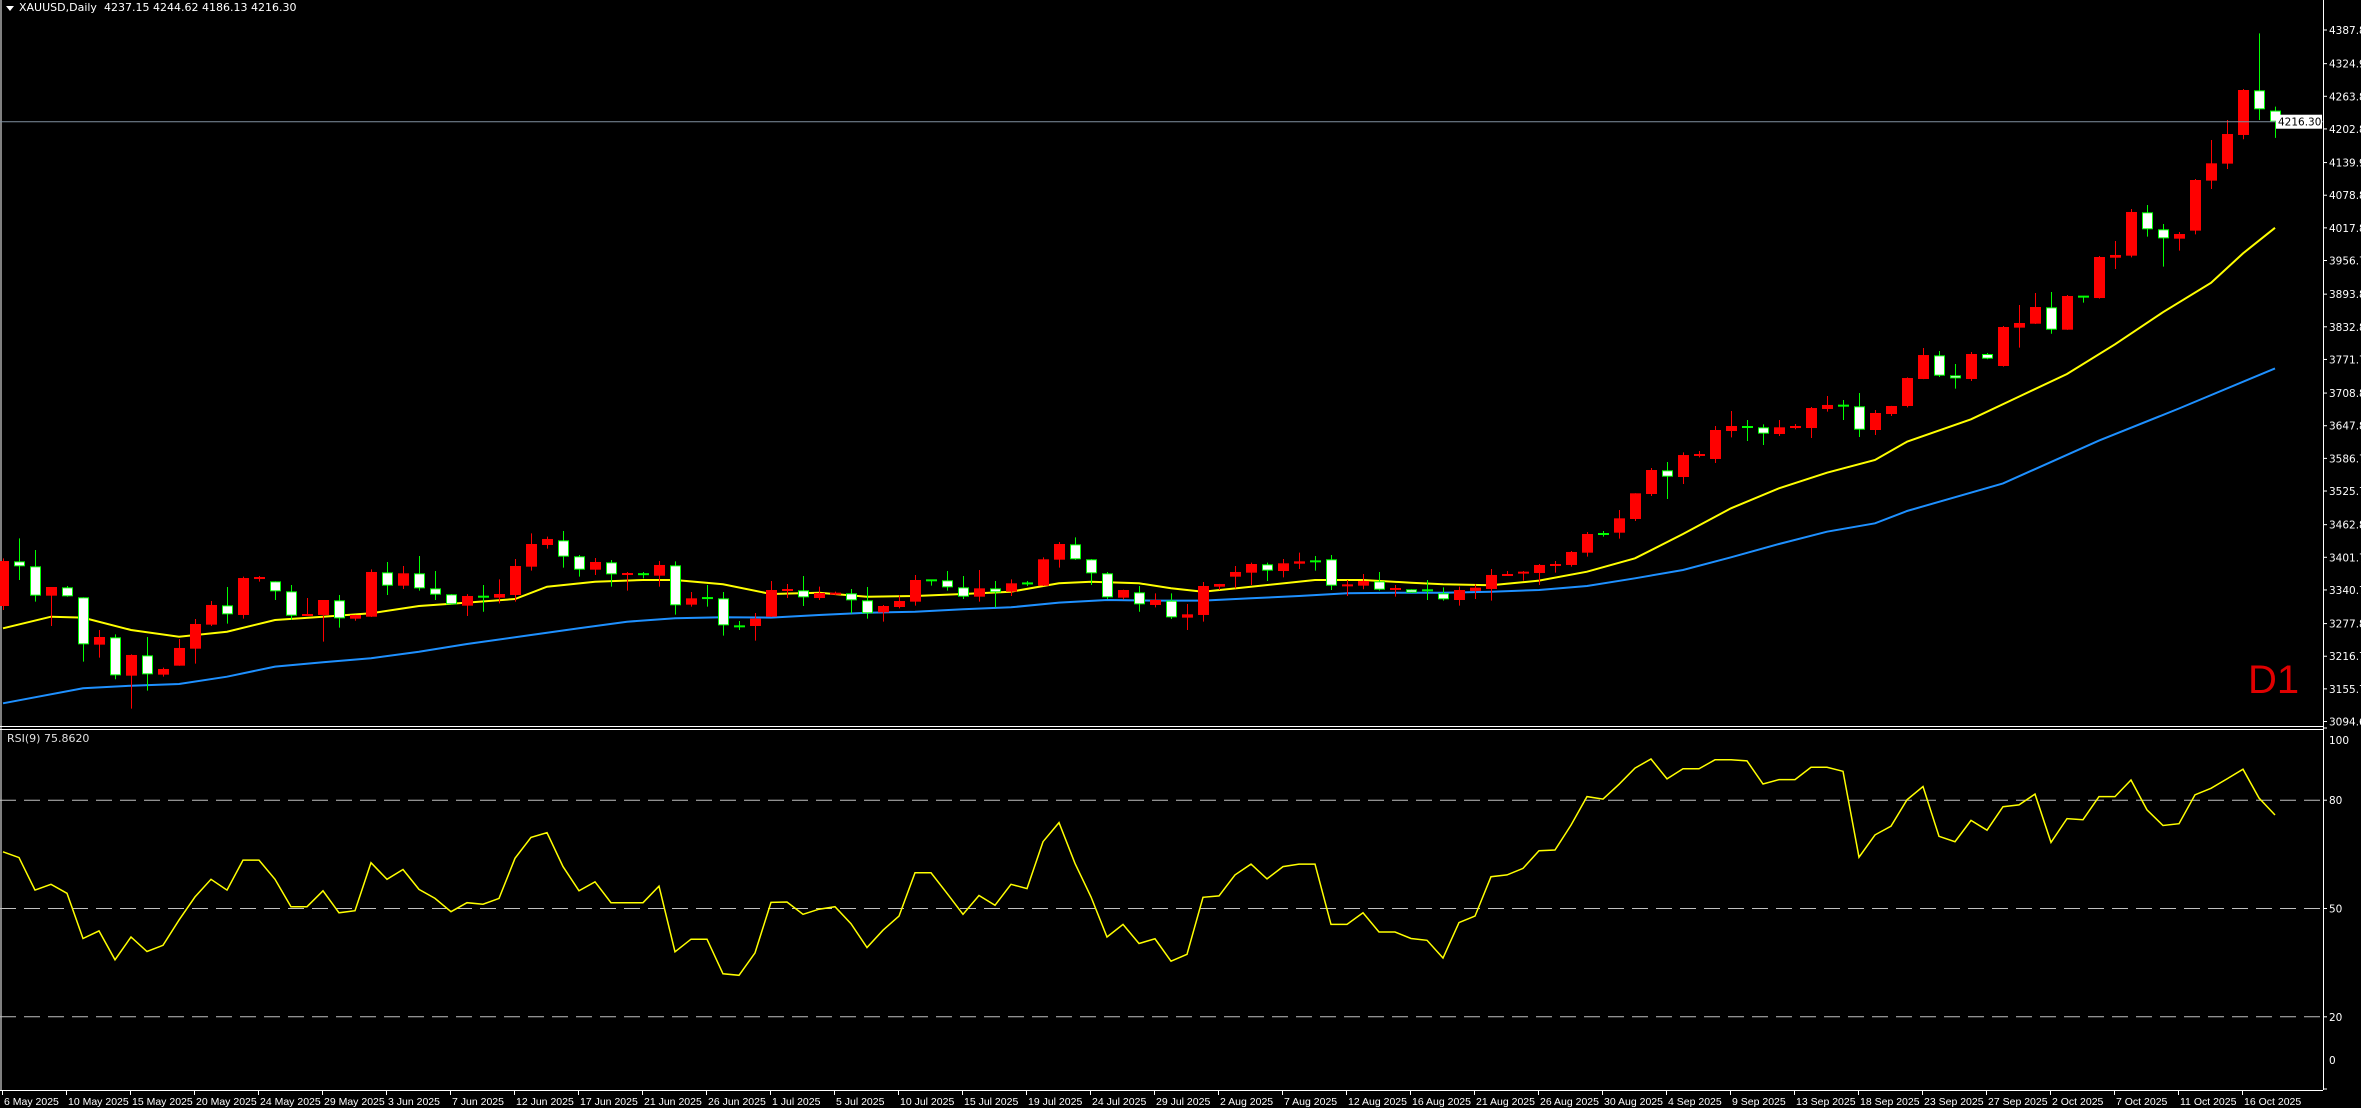  I want to click on time-axis-label: 24 May 2025, so click(290, 1102).